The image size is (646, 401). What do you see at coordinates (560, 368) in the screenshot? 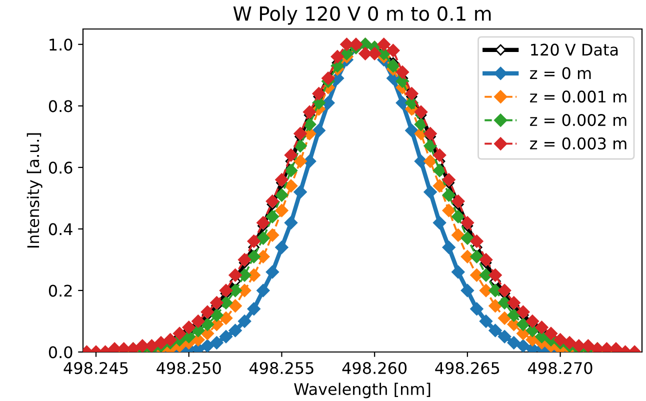
I see `x-tick-label: 498.270` at bounding box center [560, 368].